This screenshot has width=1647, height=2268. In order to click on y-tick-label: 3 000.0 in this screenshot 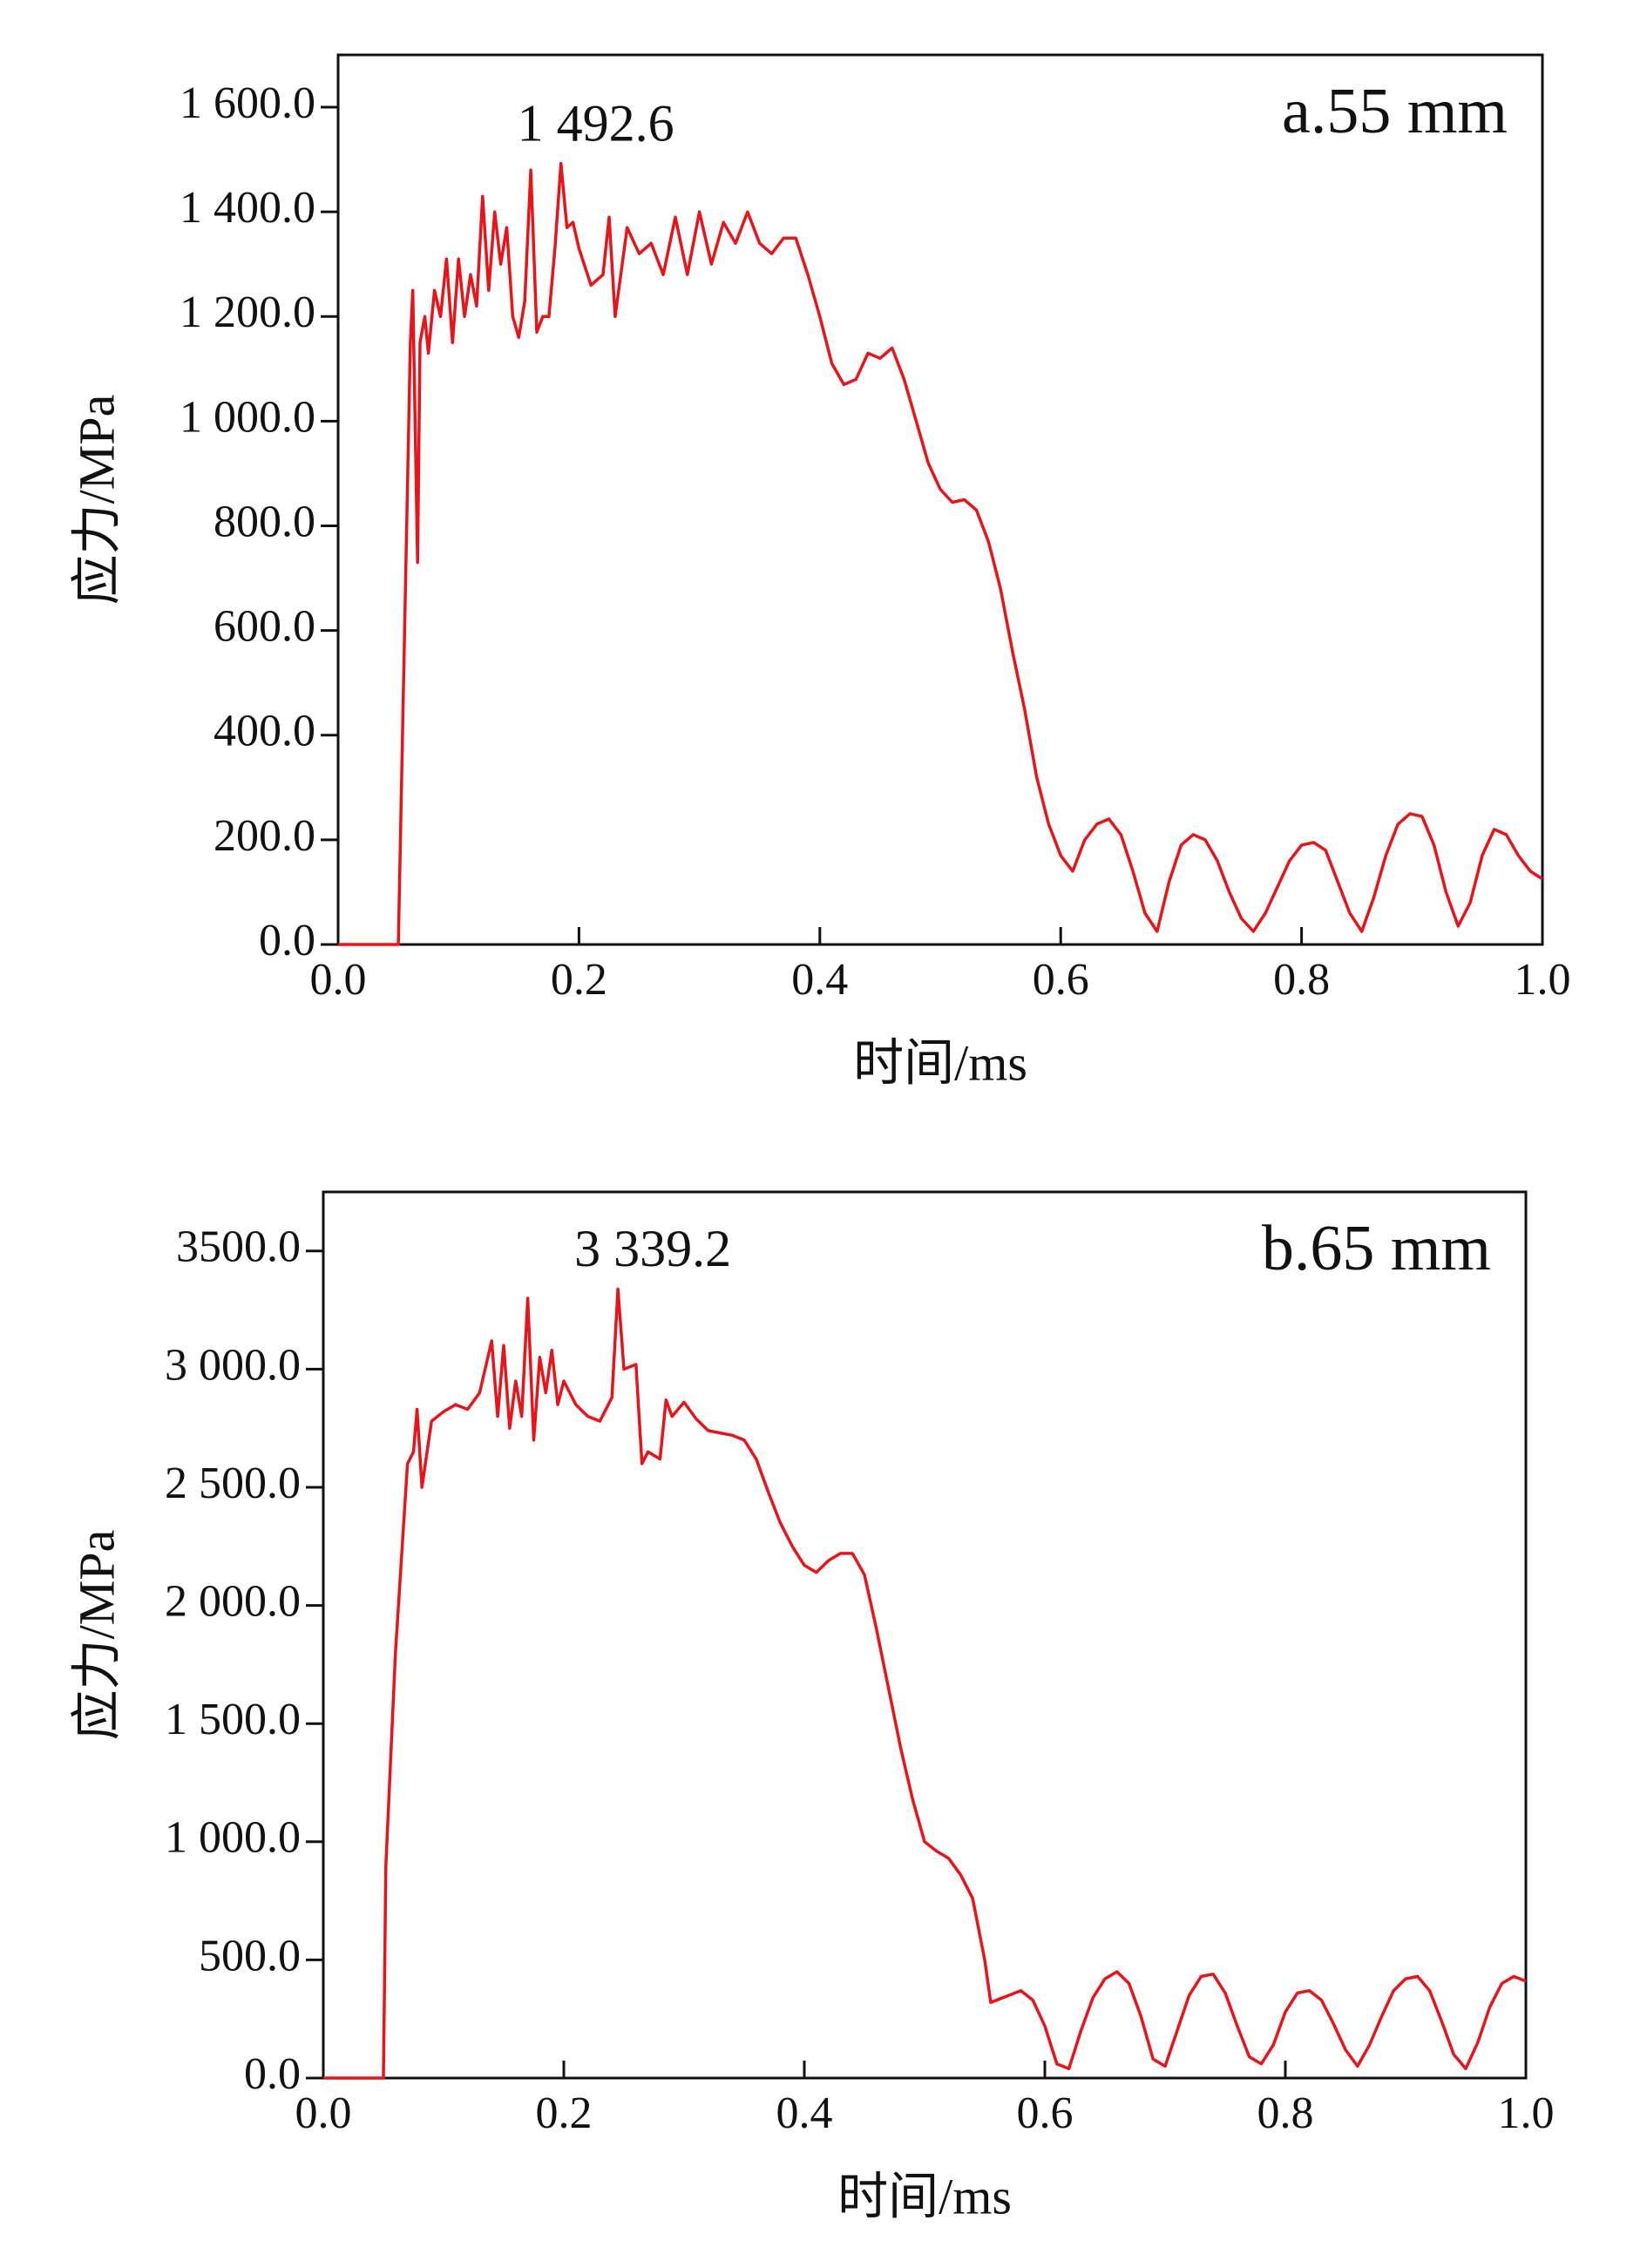, I will do `click(233, 1365)`.